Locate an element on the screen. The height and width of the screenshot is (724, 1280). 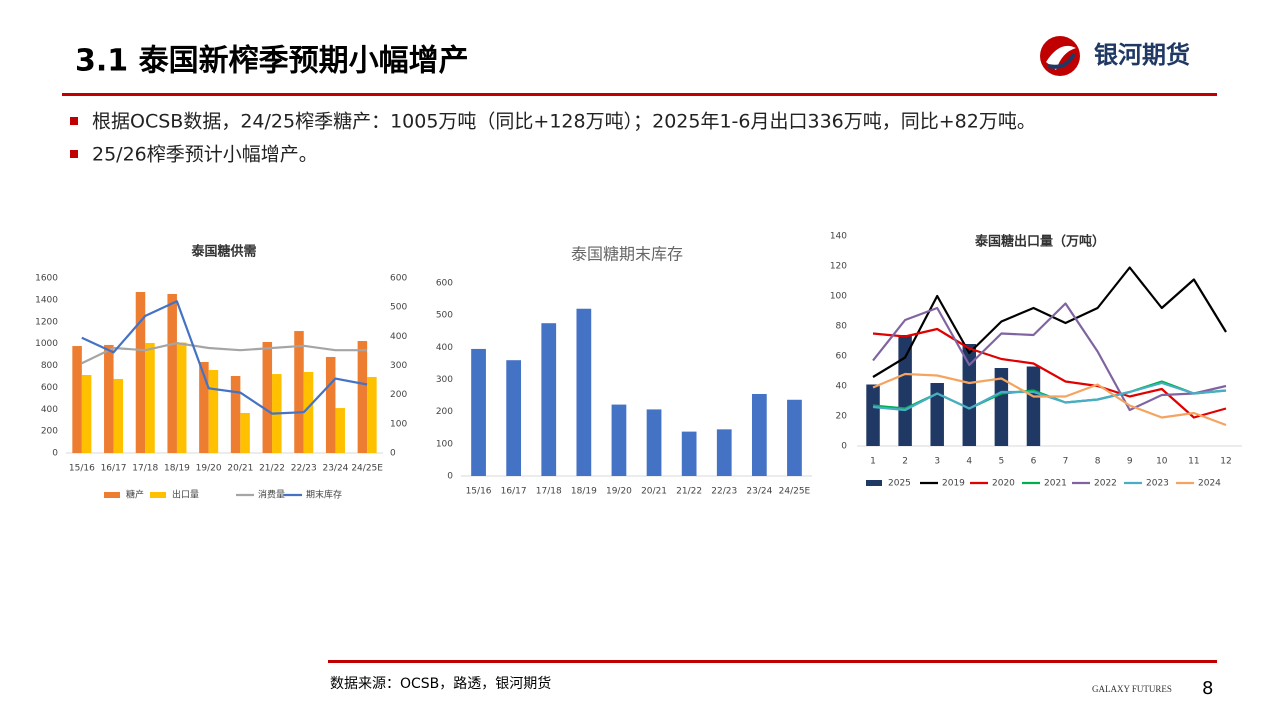
y-tick-label: 40 is located at coordinates (842, 387).